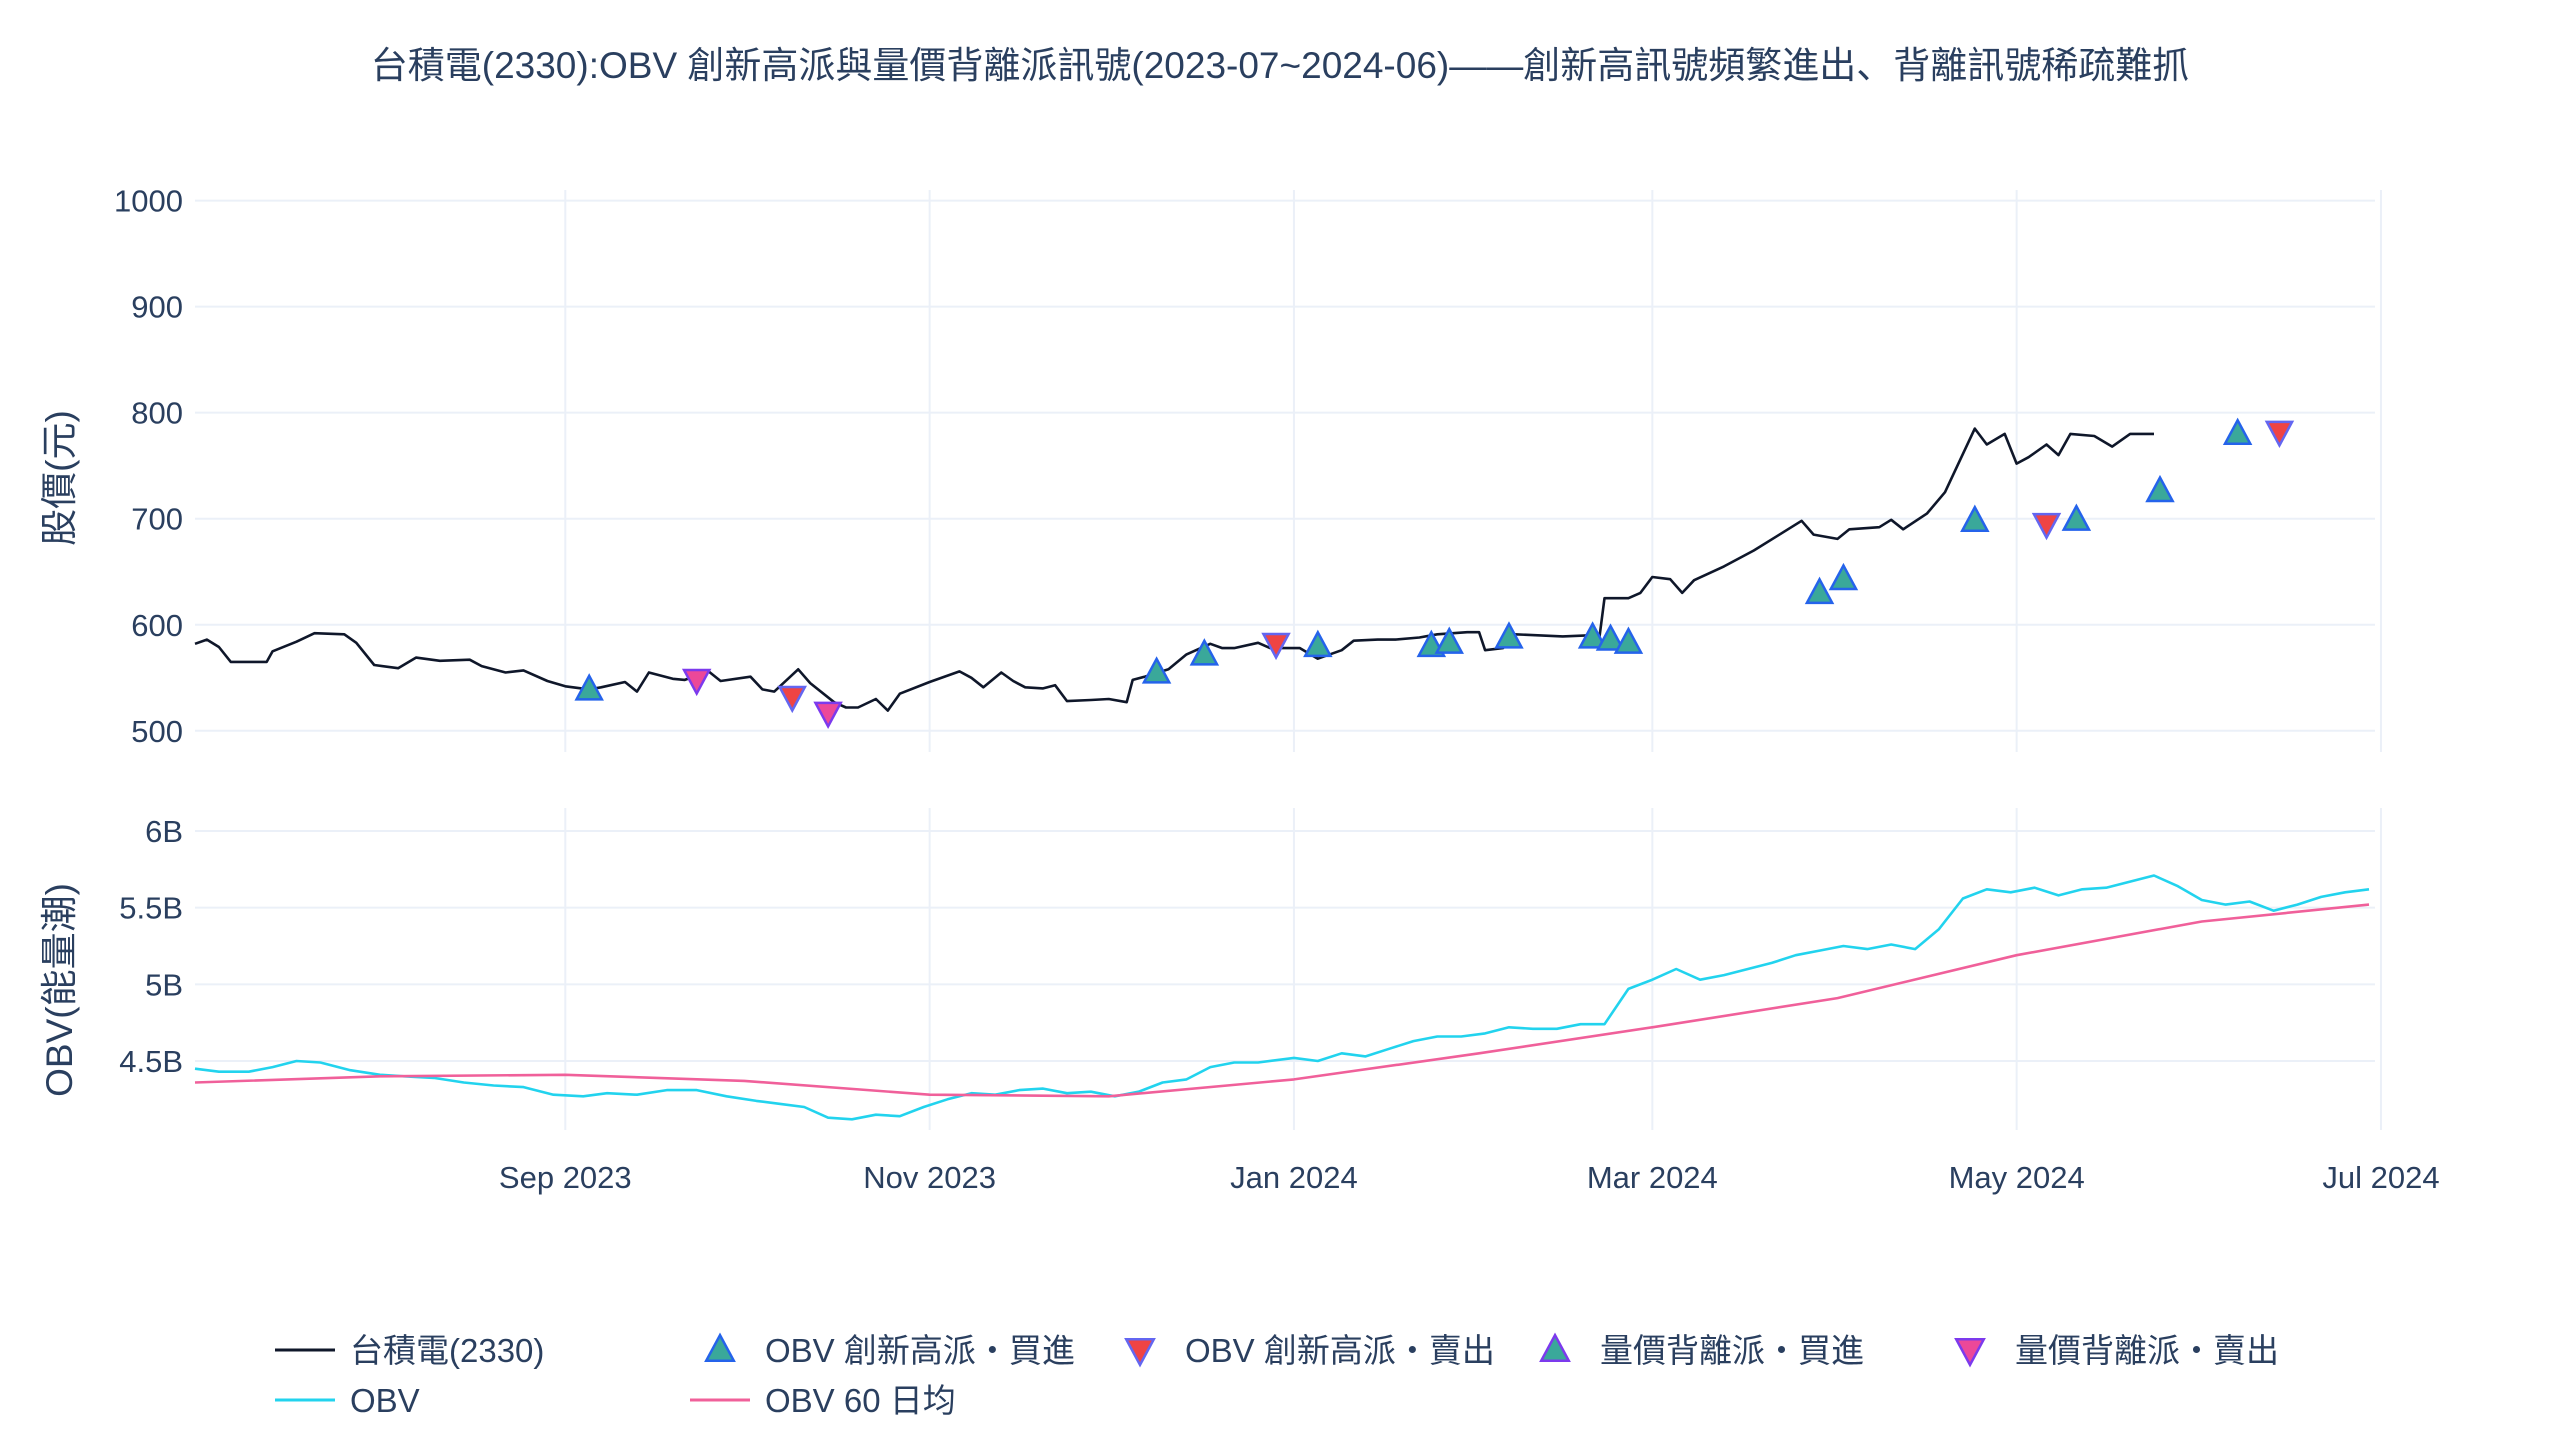 The width and height of the screenshot is (2560, 1440). Describe the element at coordinates (59, 990) in the screenshot. I see `obv-axis-title: OBV(能量潮)` at that location.